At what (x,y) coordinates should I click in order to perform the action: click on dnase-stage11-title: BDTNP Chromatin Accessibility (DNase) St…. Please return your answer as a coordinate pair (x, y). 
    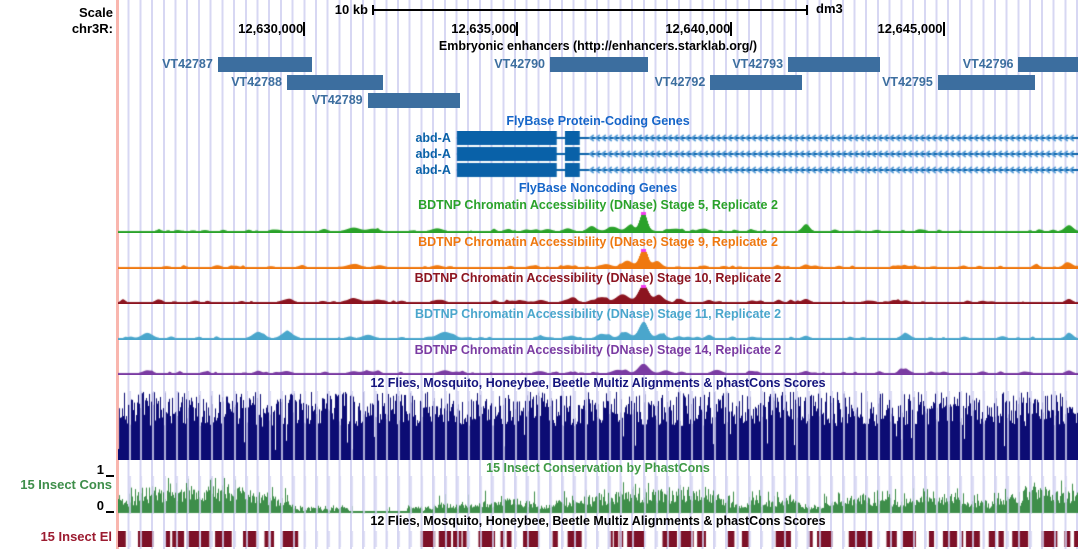
    Looking at the image, I should click on (598, 314).